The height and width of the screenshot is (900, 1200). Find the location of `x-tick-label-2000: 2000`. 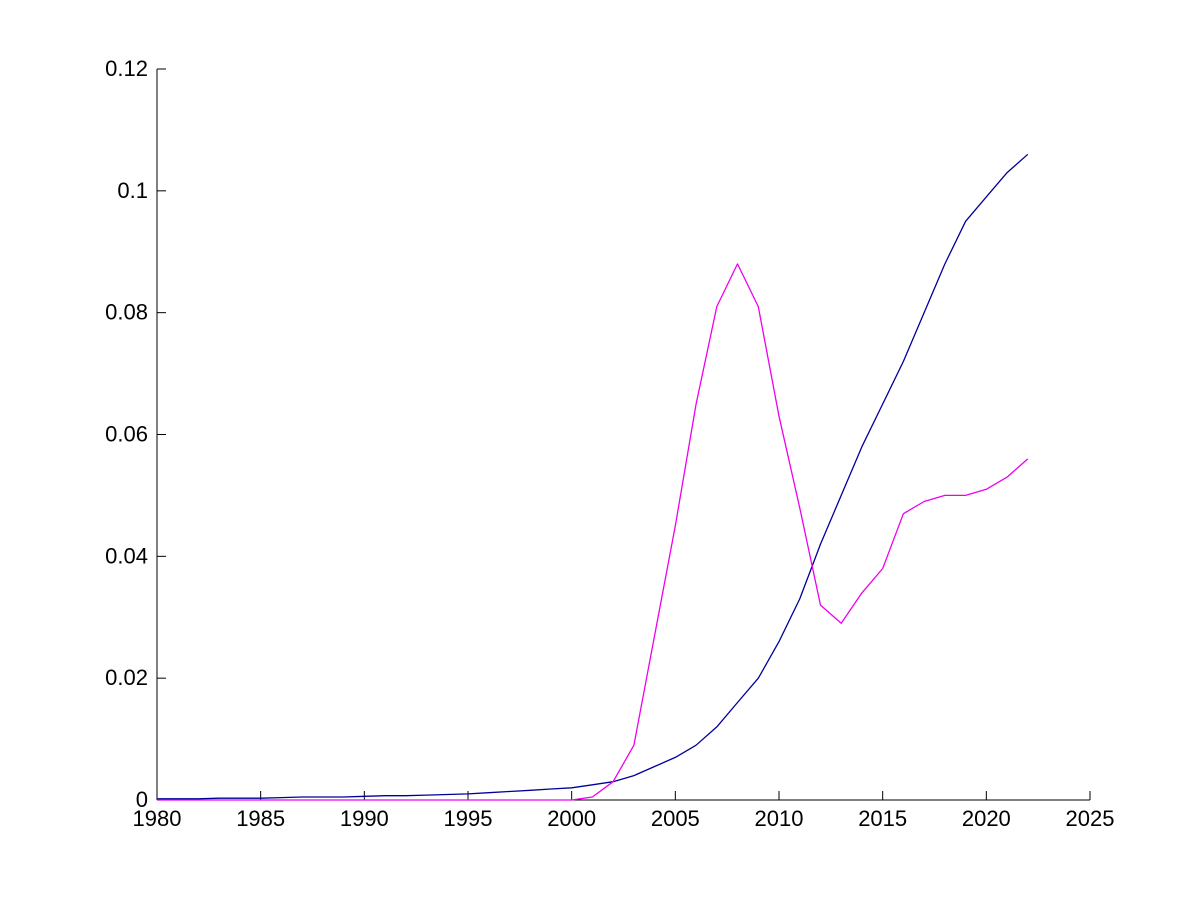

x-tick-label-2000: 2000 is located at coordinates (571, 818).